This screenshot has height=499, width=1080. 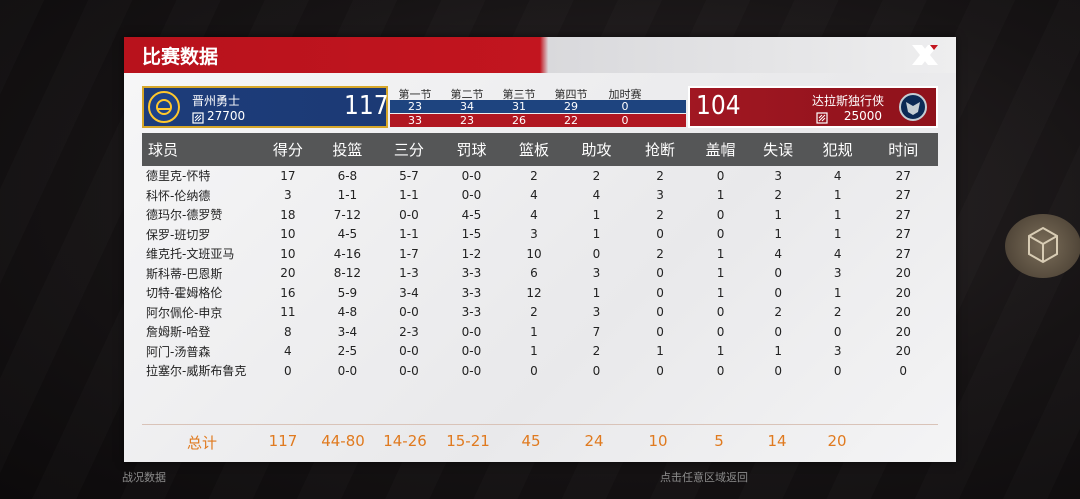 I want to click on footer-stats-link: 战况数据, so click(x=144, y=477).